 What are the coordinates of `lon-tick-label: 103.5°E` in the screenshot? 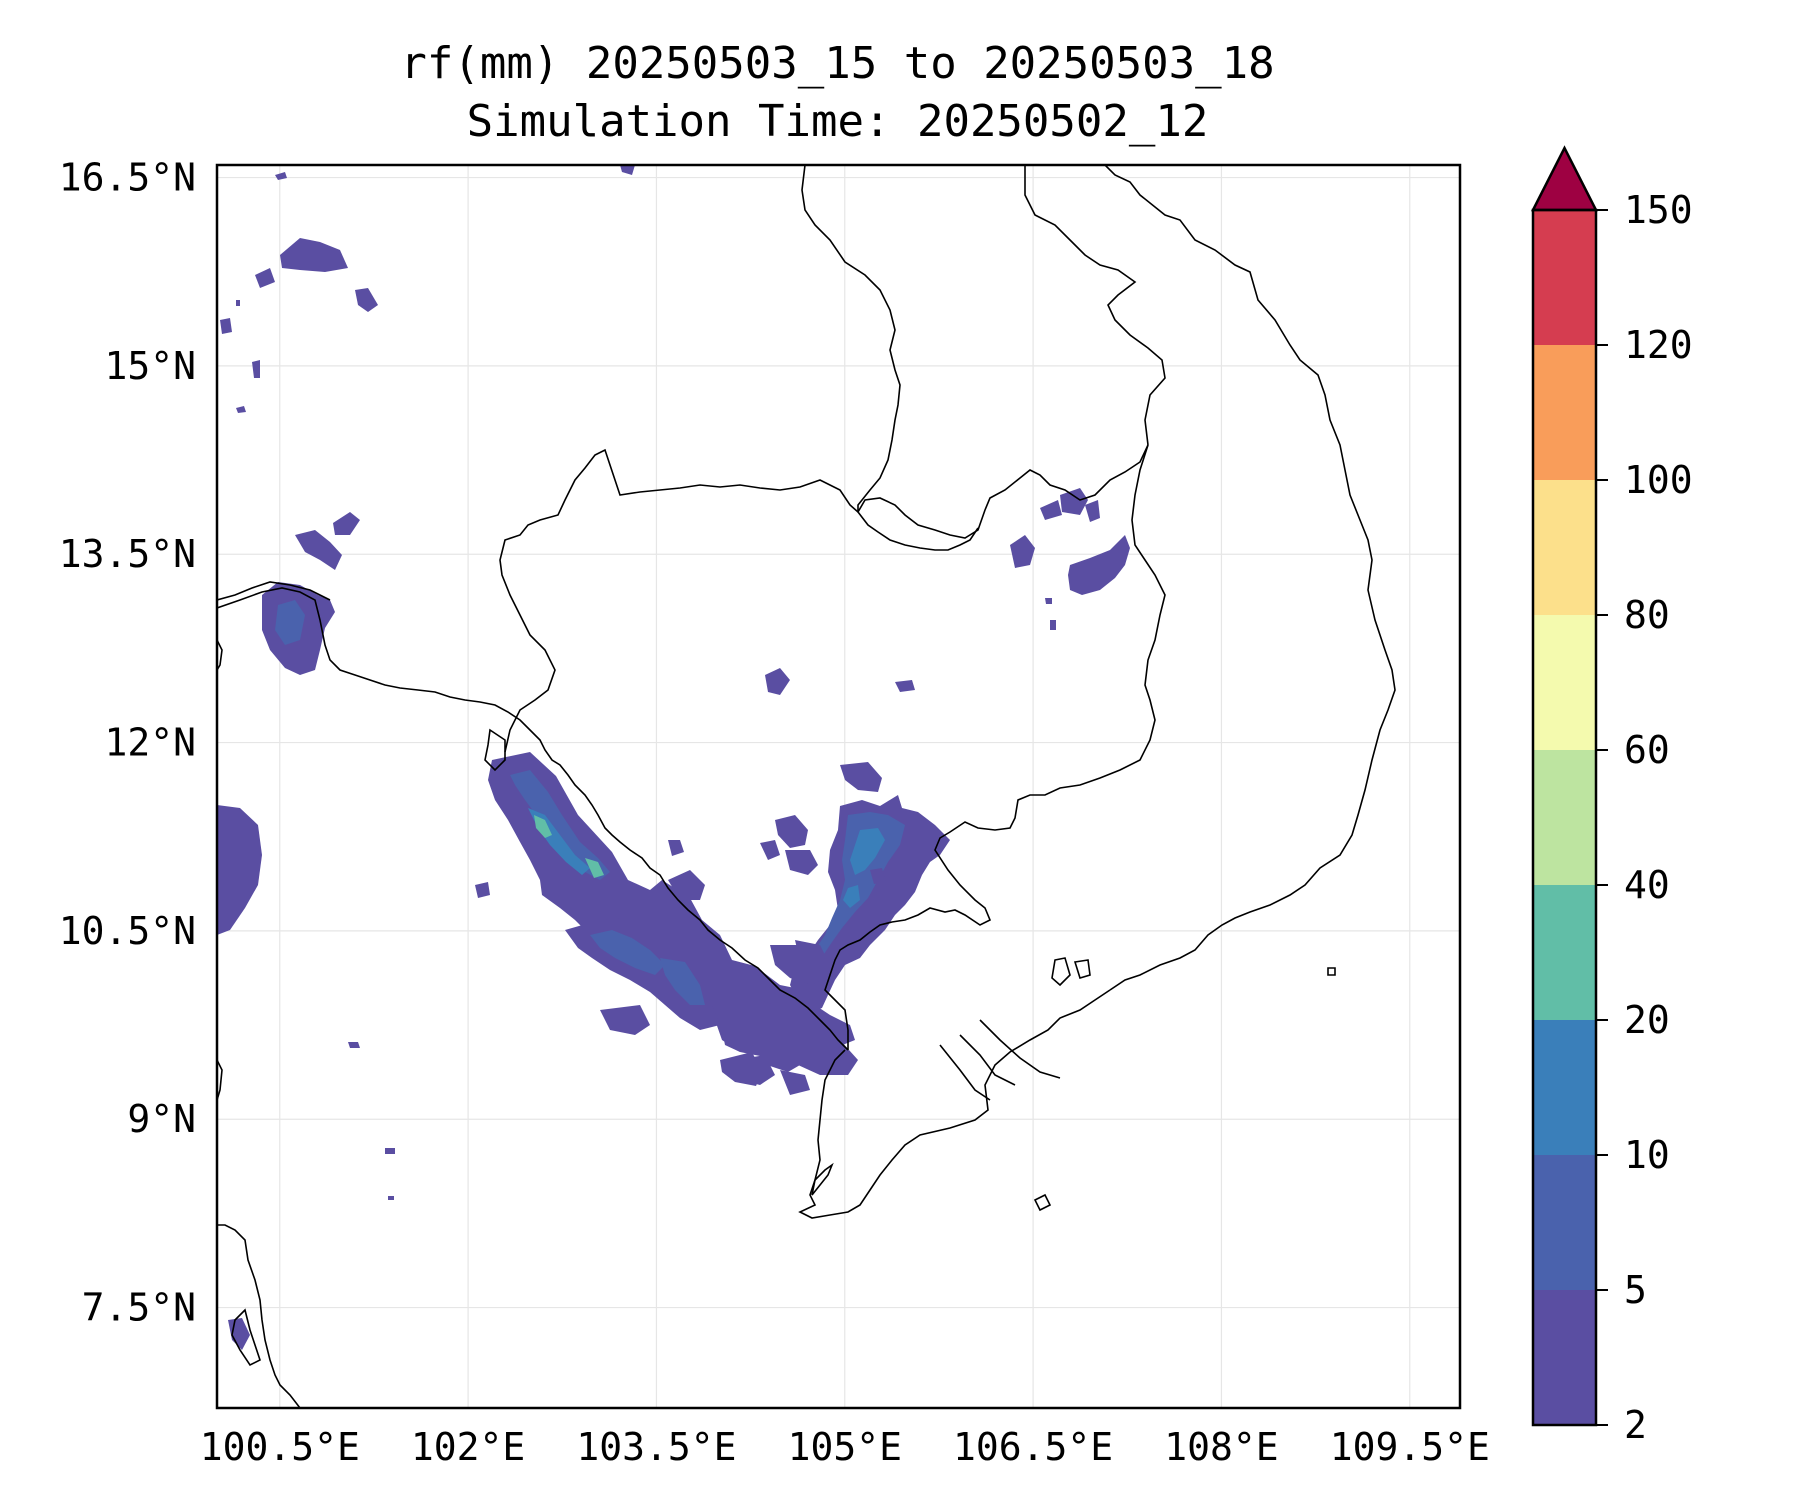 It's located at (656, 1447).